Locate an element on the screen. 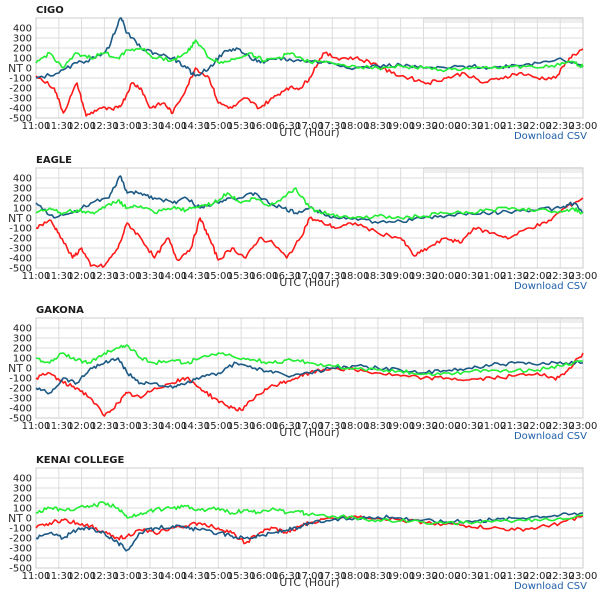 This screenshot has width=607, height=608. x-tick-label: 17:30 is located at coordinates (332, 426).